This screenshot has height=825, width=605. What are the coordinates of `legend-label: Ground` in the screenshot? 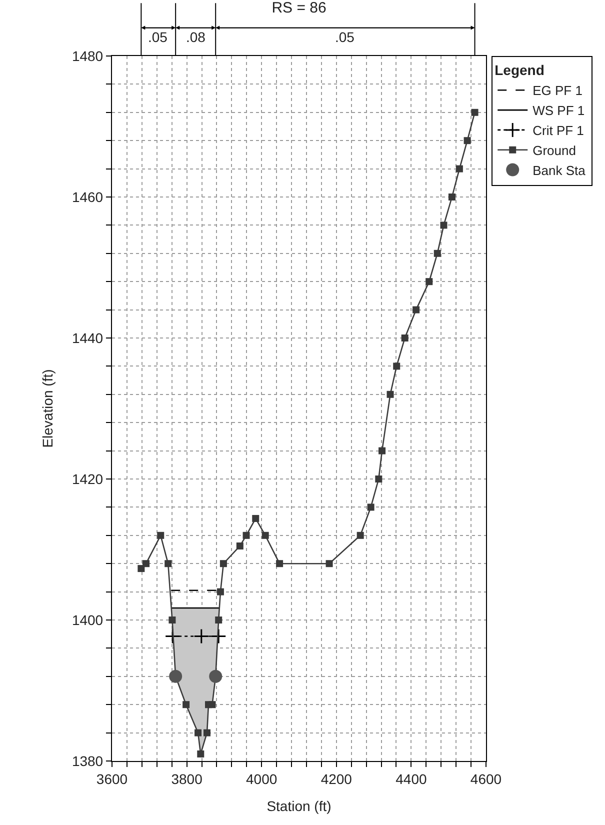 It's located at (554, 150).